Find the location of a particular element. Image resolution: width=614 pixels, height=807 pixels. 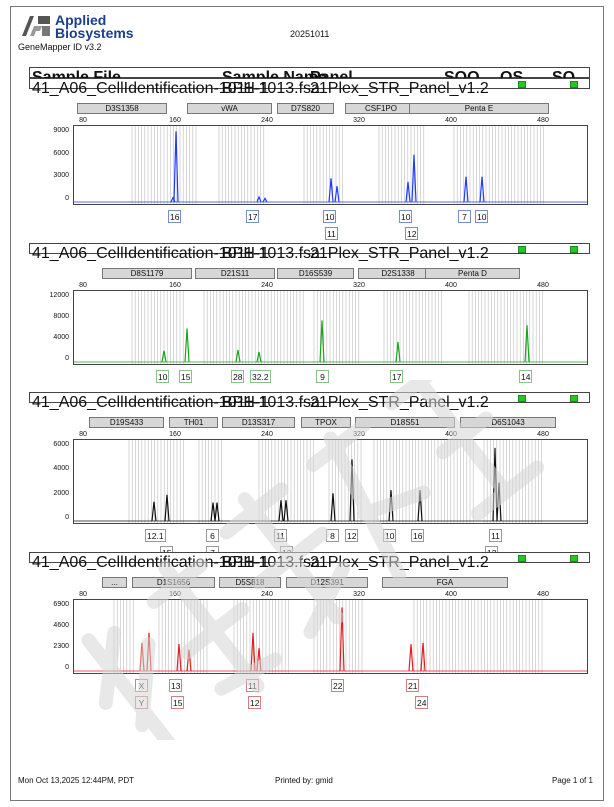

marker-label: D7S820 is located at coordinates (305, 108).